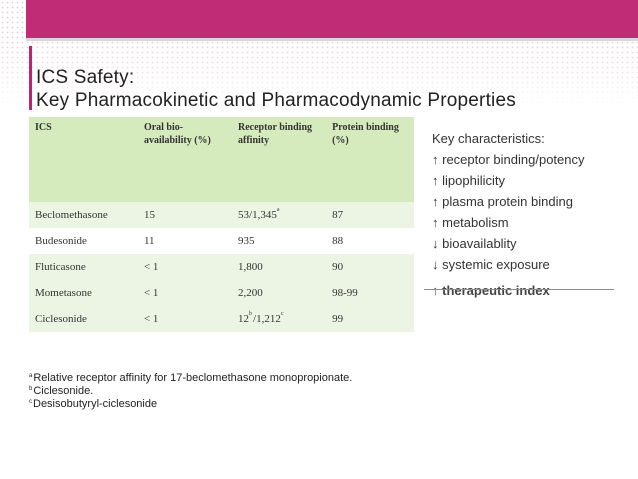  I want to click on cell-protein: 98-99, so click(370, 293).